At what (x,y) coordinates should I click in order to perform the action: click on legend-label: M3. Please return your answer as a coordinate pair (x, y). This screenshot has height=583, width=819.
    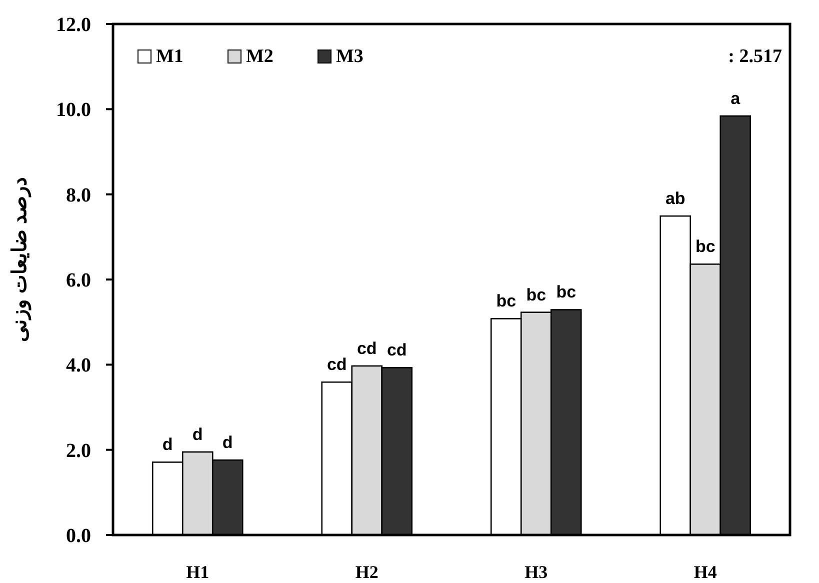
    Looking at the image, I should click on (350, 56).